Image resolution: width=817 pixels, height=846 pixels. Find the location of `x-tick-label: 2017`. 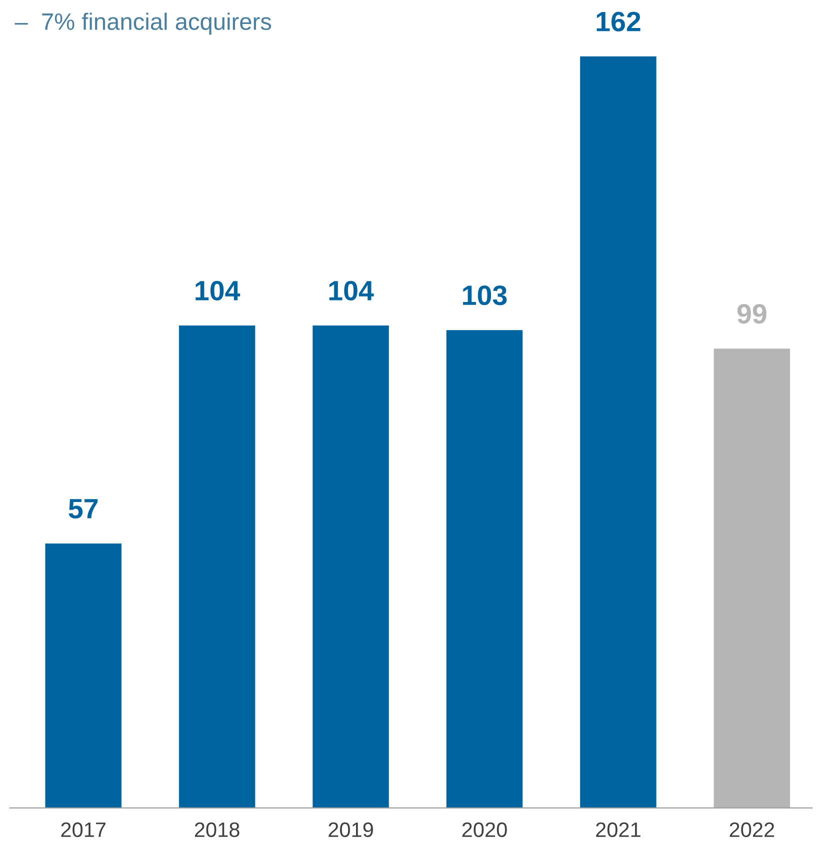

x-tick-label: 2017 is located at coordinates (83, 830).